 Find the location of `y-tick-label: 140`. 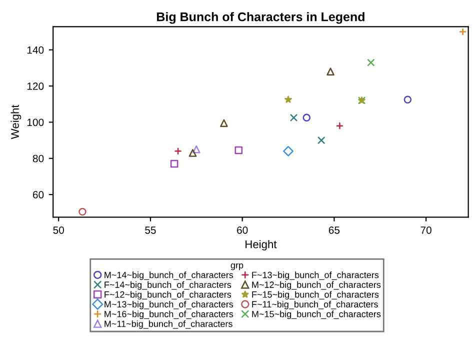

y-tick-label: 140 is located at coordinates (35, 50).